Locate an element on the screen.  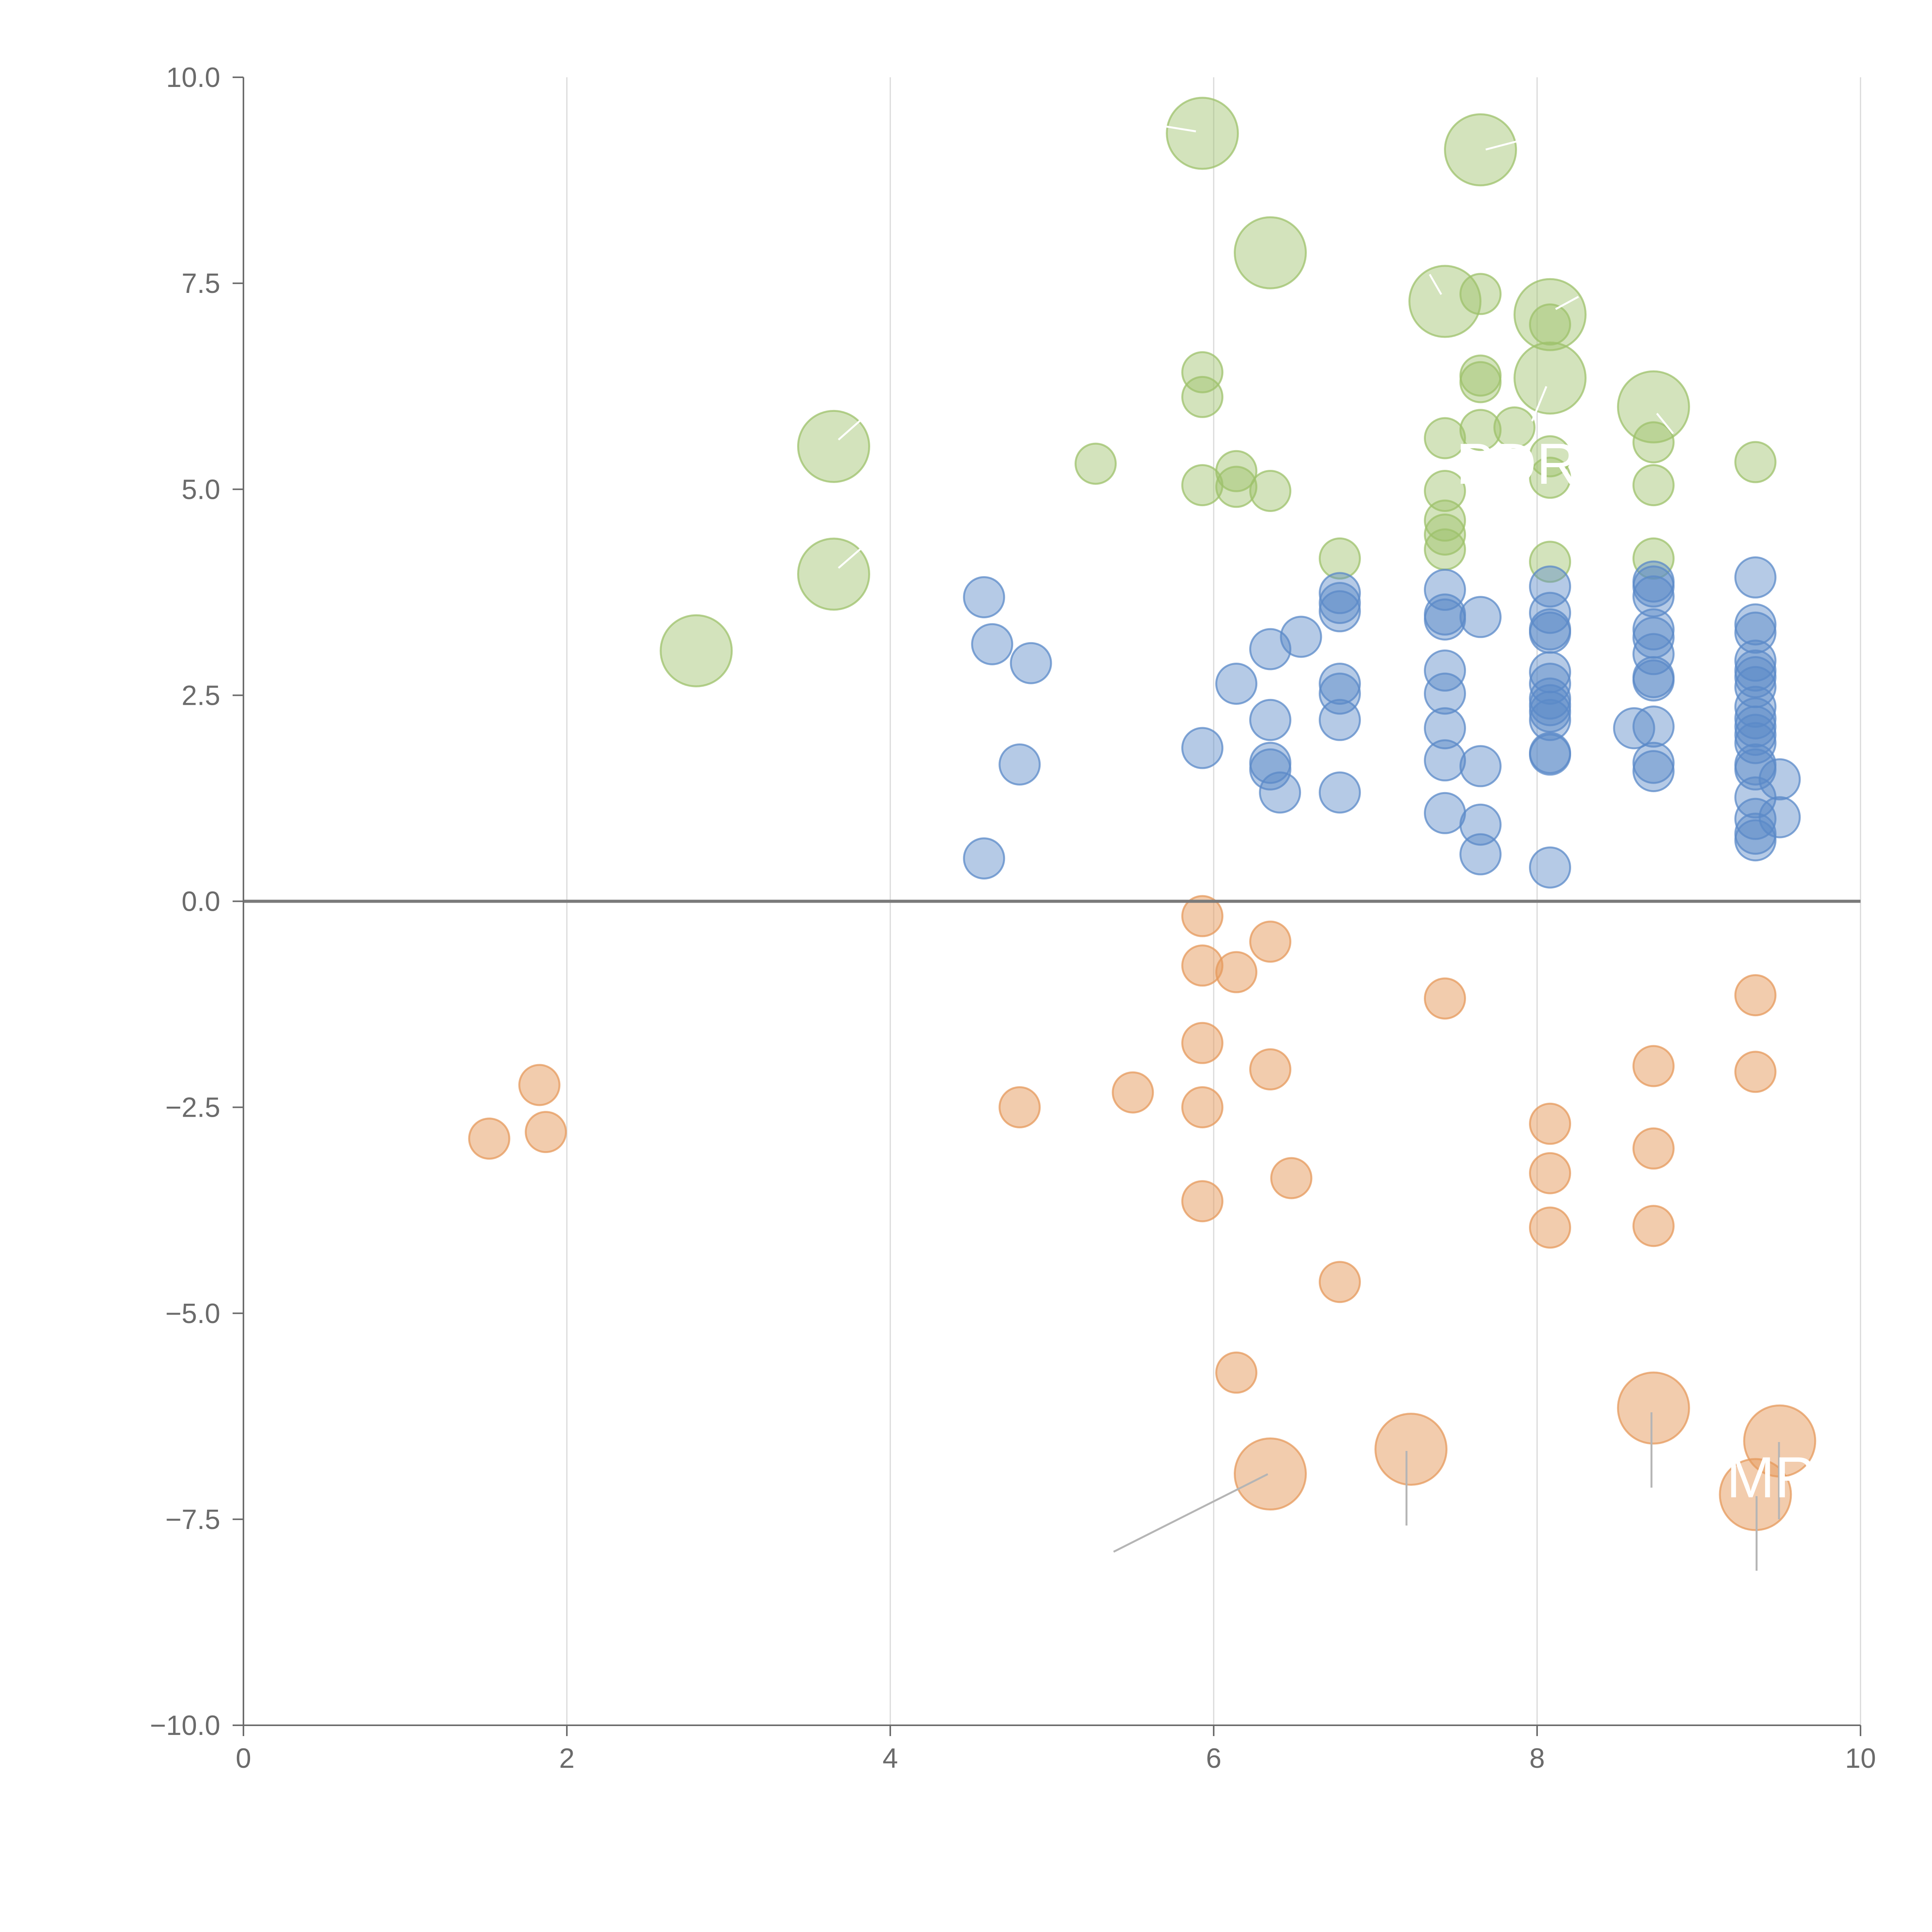
x-tick-label: 4 is located at coordinates (891, 1758).